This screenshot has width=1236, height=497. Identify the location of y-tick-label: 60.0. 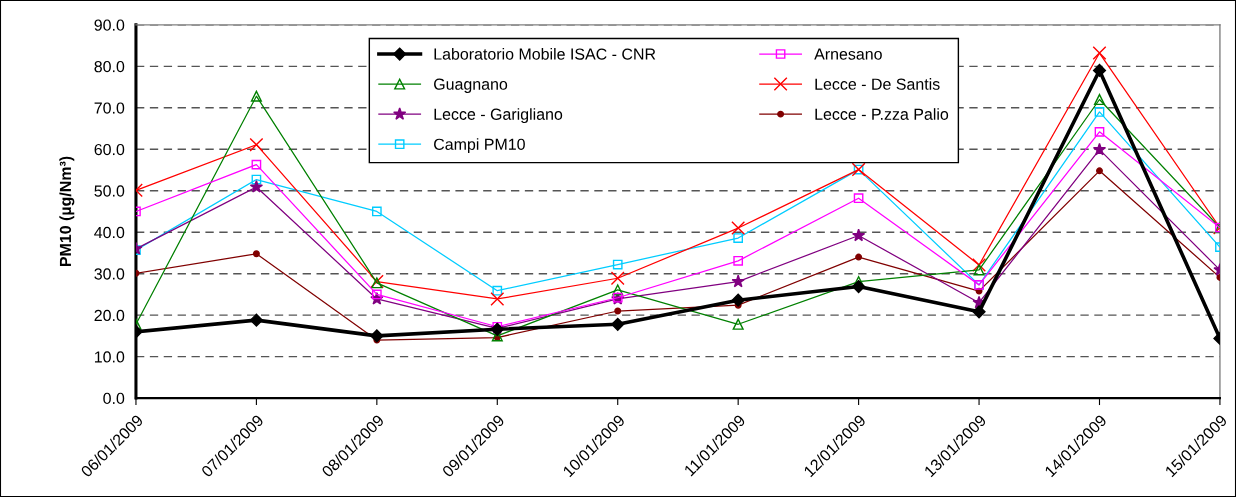
(109, 149).